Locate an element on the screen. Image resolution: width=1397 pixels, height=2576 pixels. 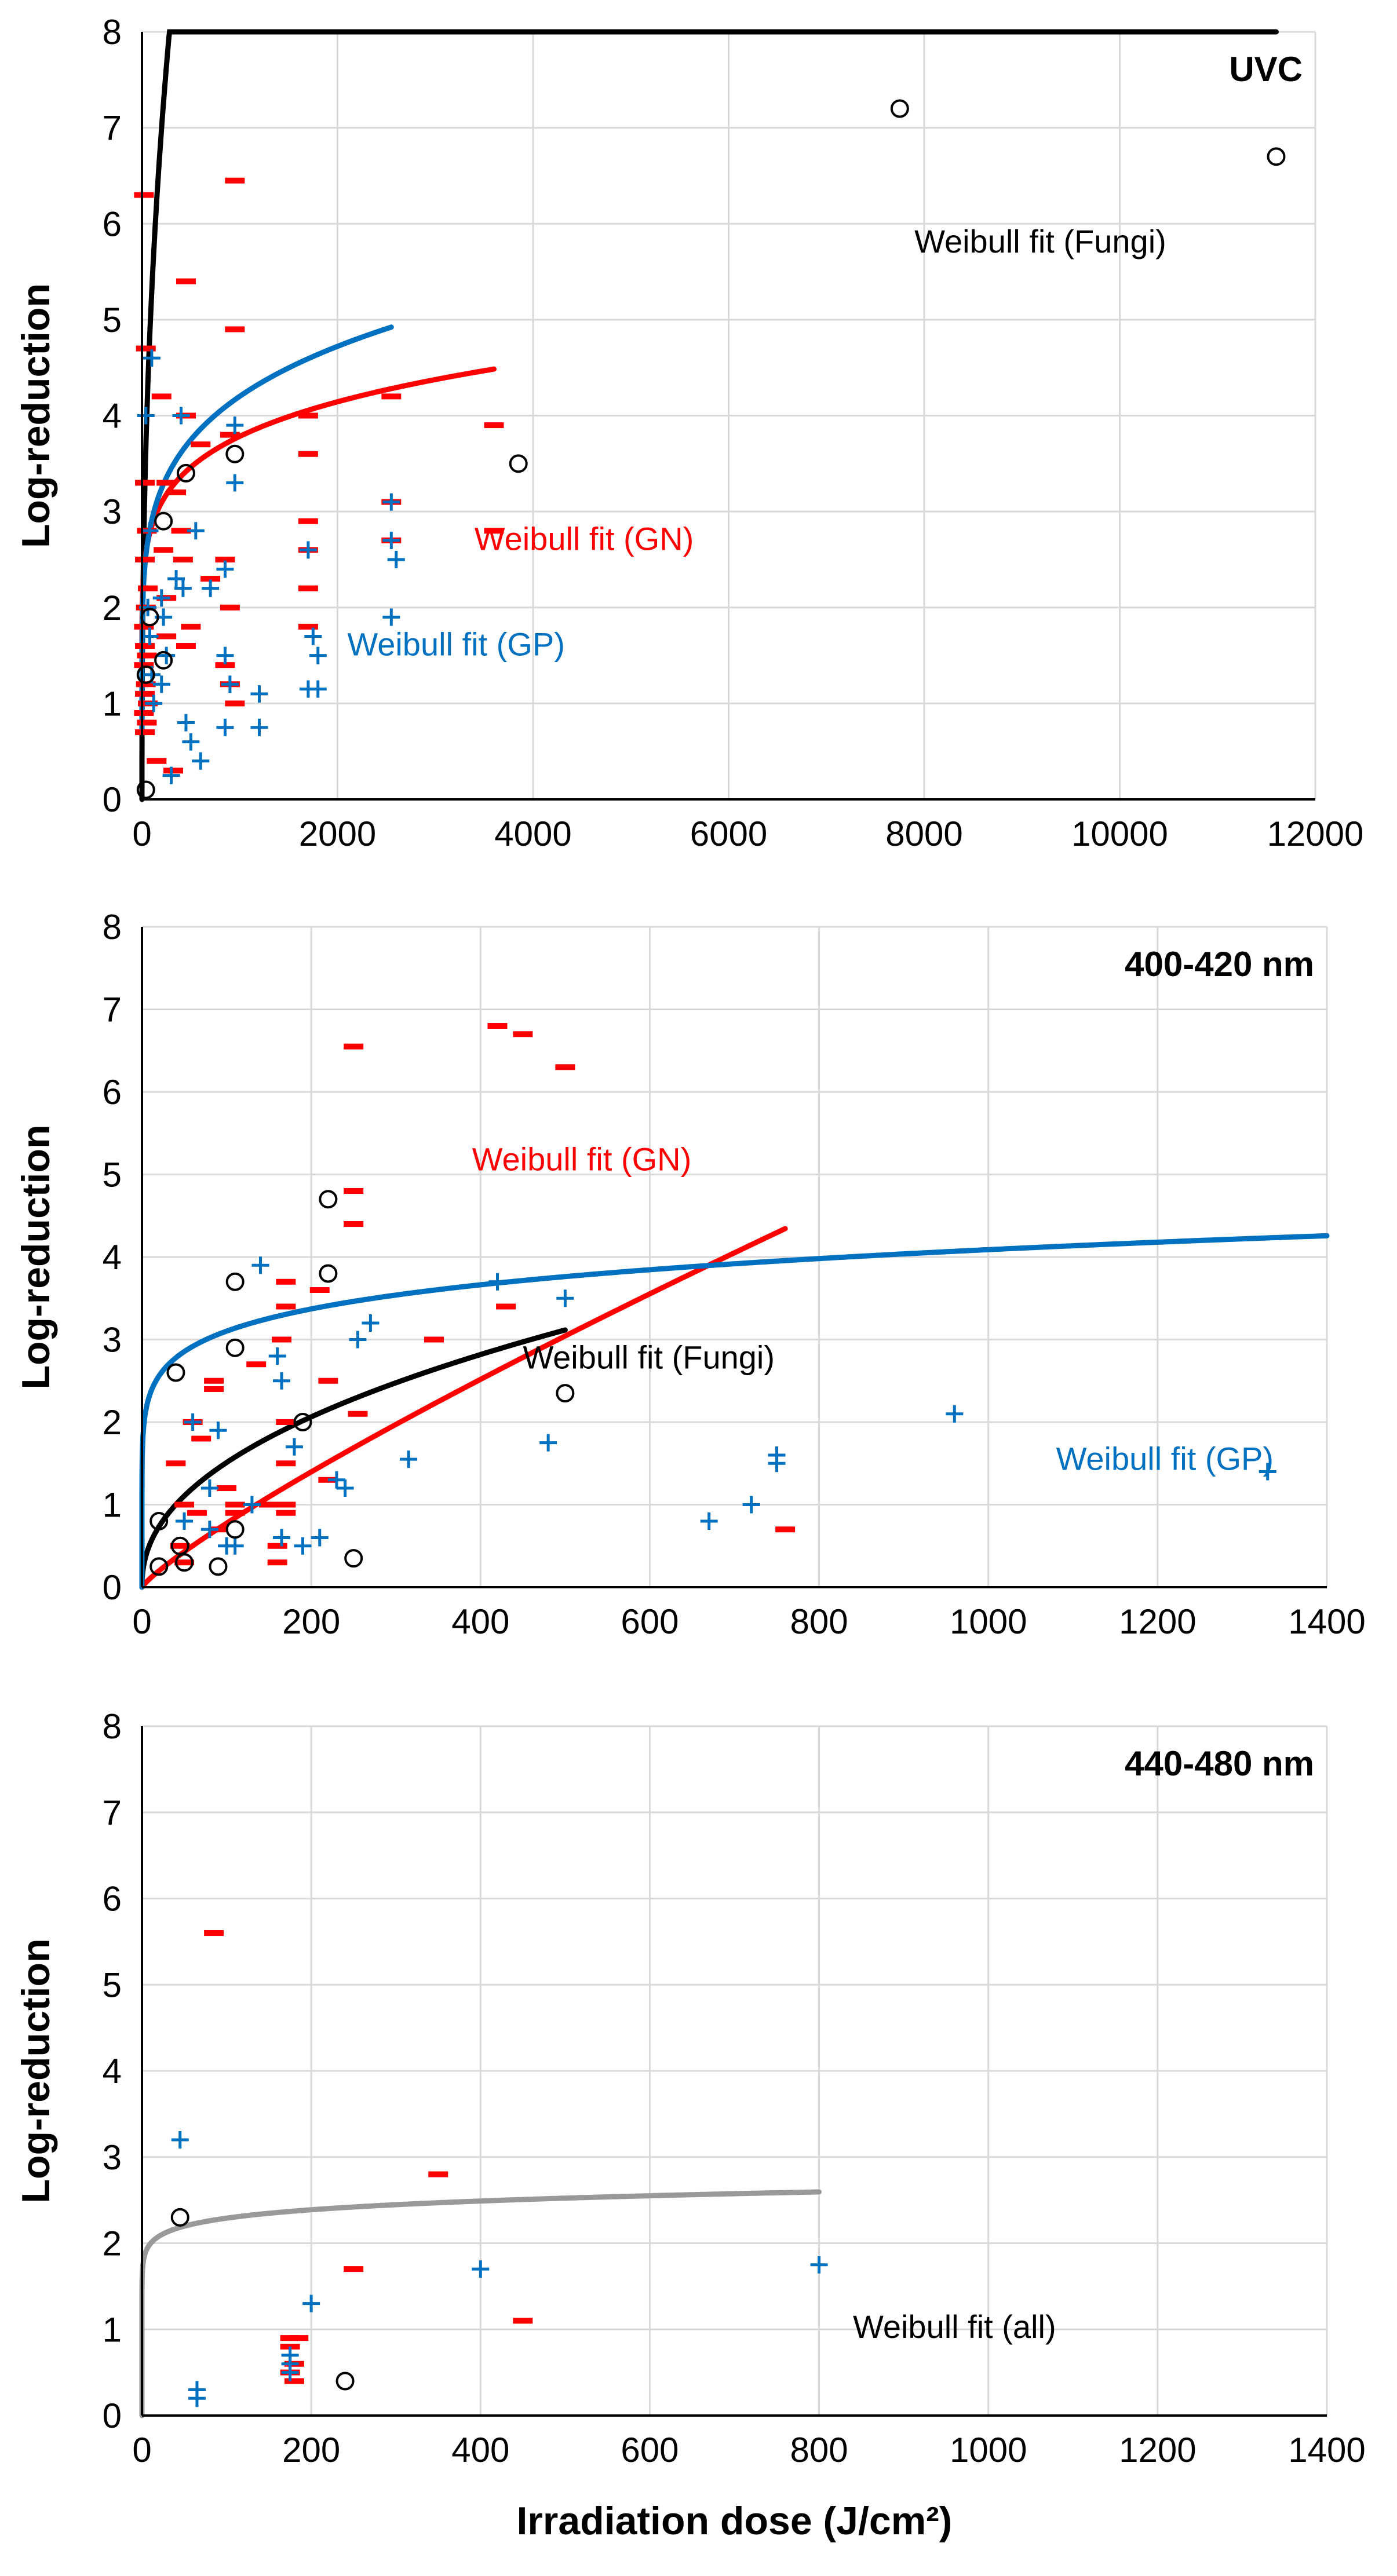
fit-curve is located at coordinates (734, 1411).